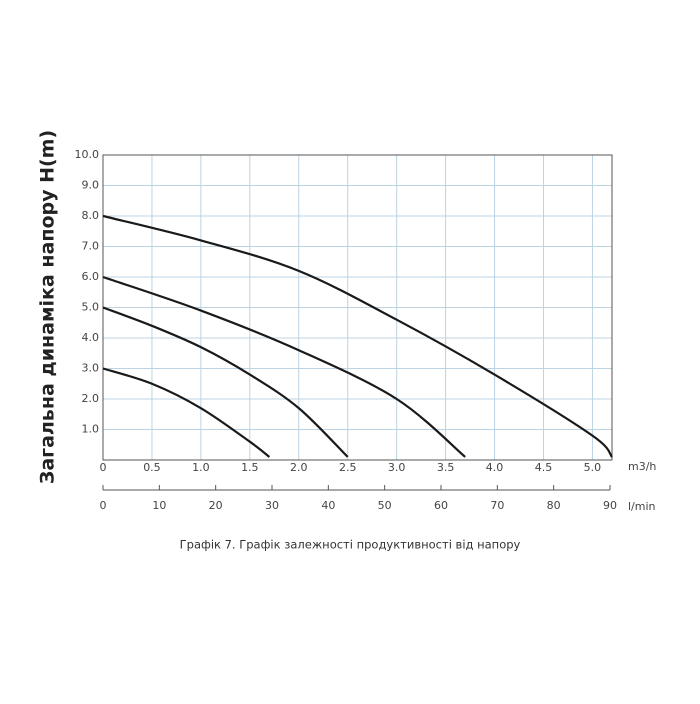  What do you see at coordinates (91, 215) in the screenshot?
I see `y-tick-label: 8.0` at bounding box center [91, 215].